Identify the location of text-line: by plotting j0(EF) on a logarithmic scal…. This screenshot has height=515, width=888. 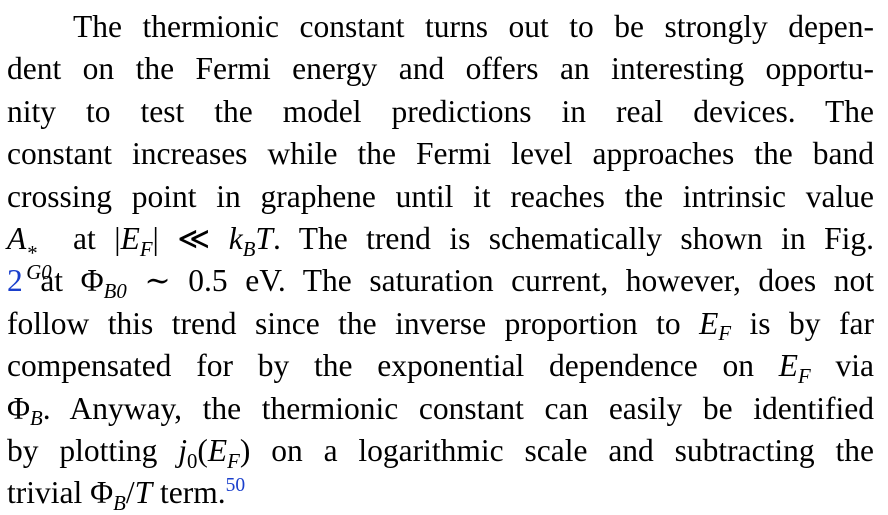
(440, 451).